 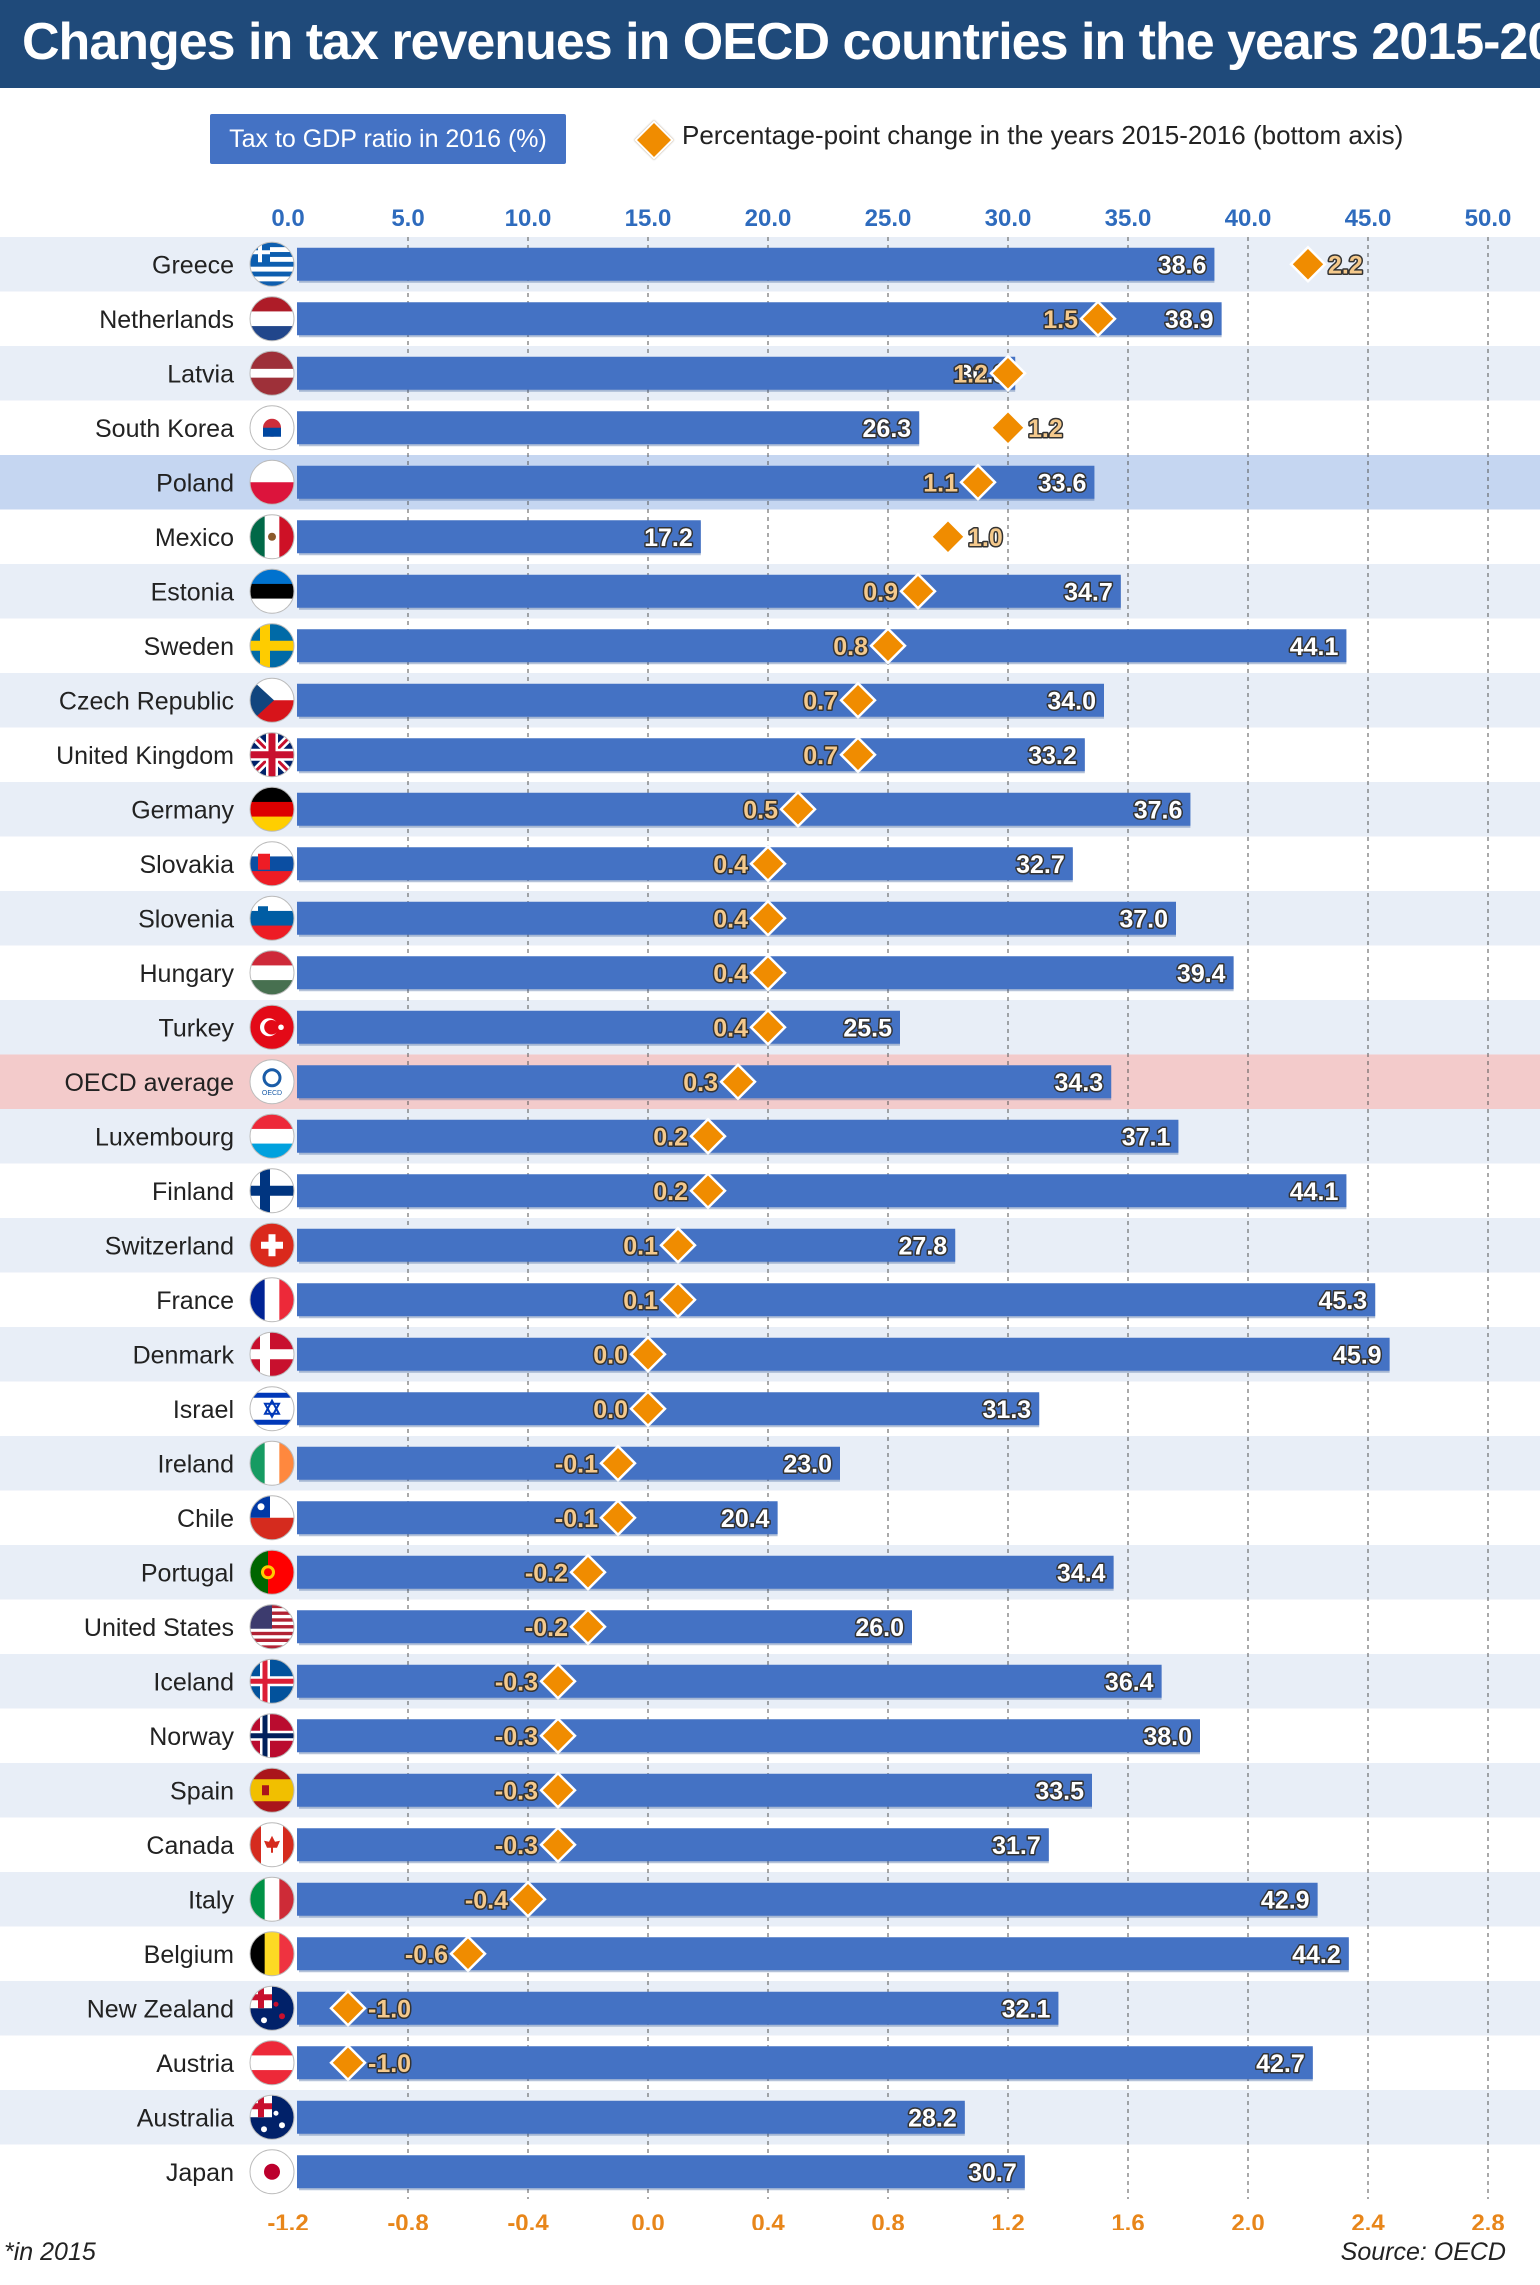 I want to click on change-value-label: 1.2, so click(x=1045, y=429).